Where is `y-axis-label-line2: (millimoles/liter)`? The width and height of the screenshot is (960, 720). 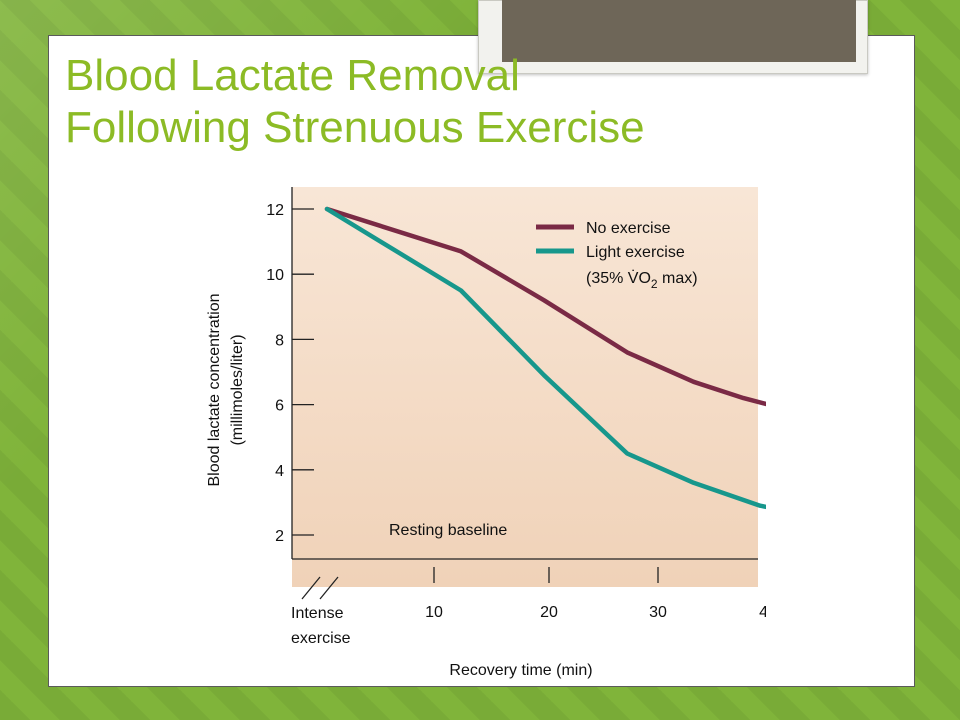 y-axis-label-line2: (millimoles/liter) is located at coordinates (237, 389).